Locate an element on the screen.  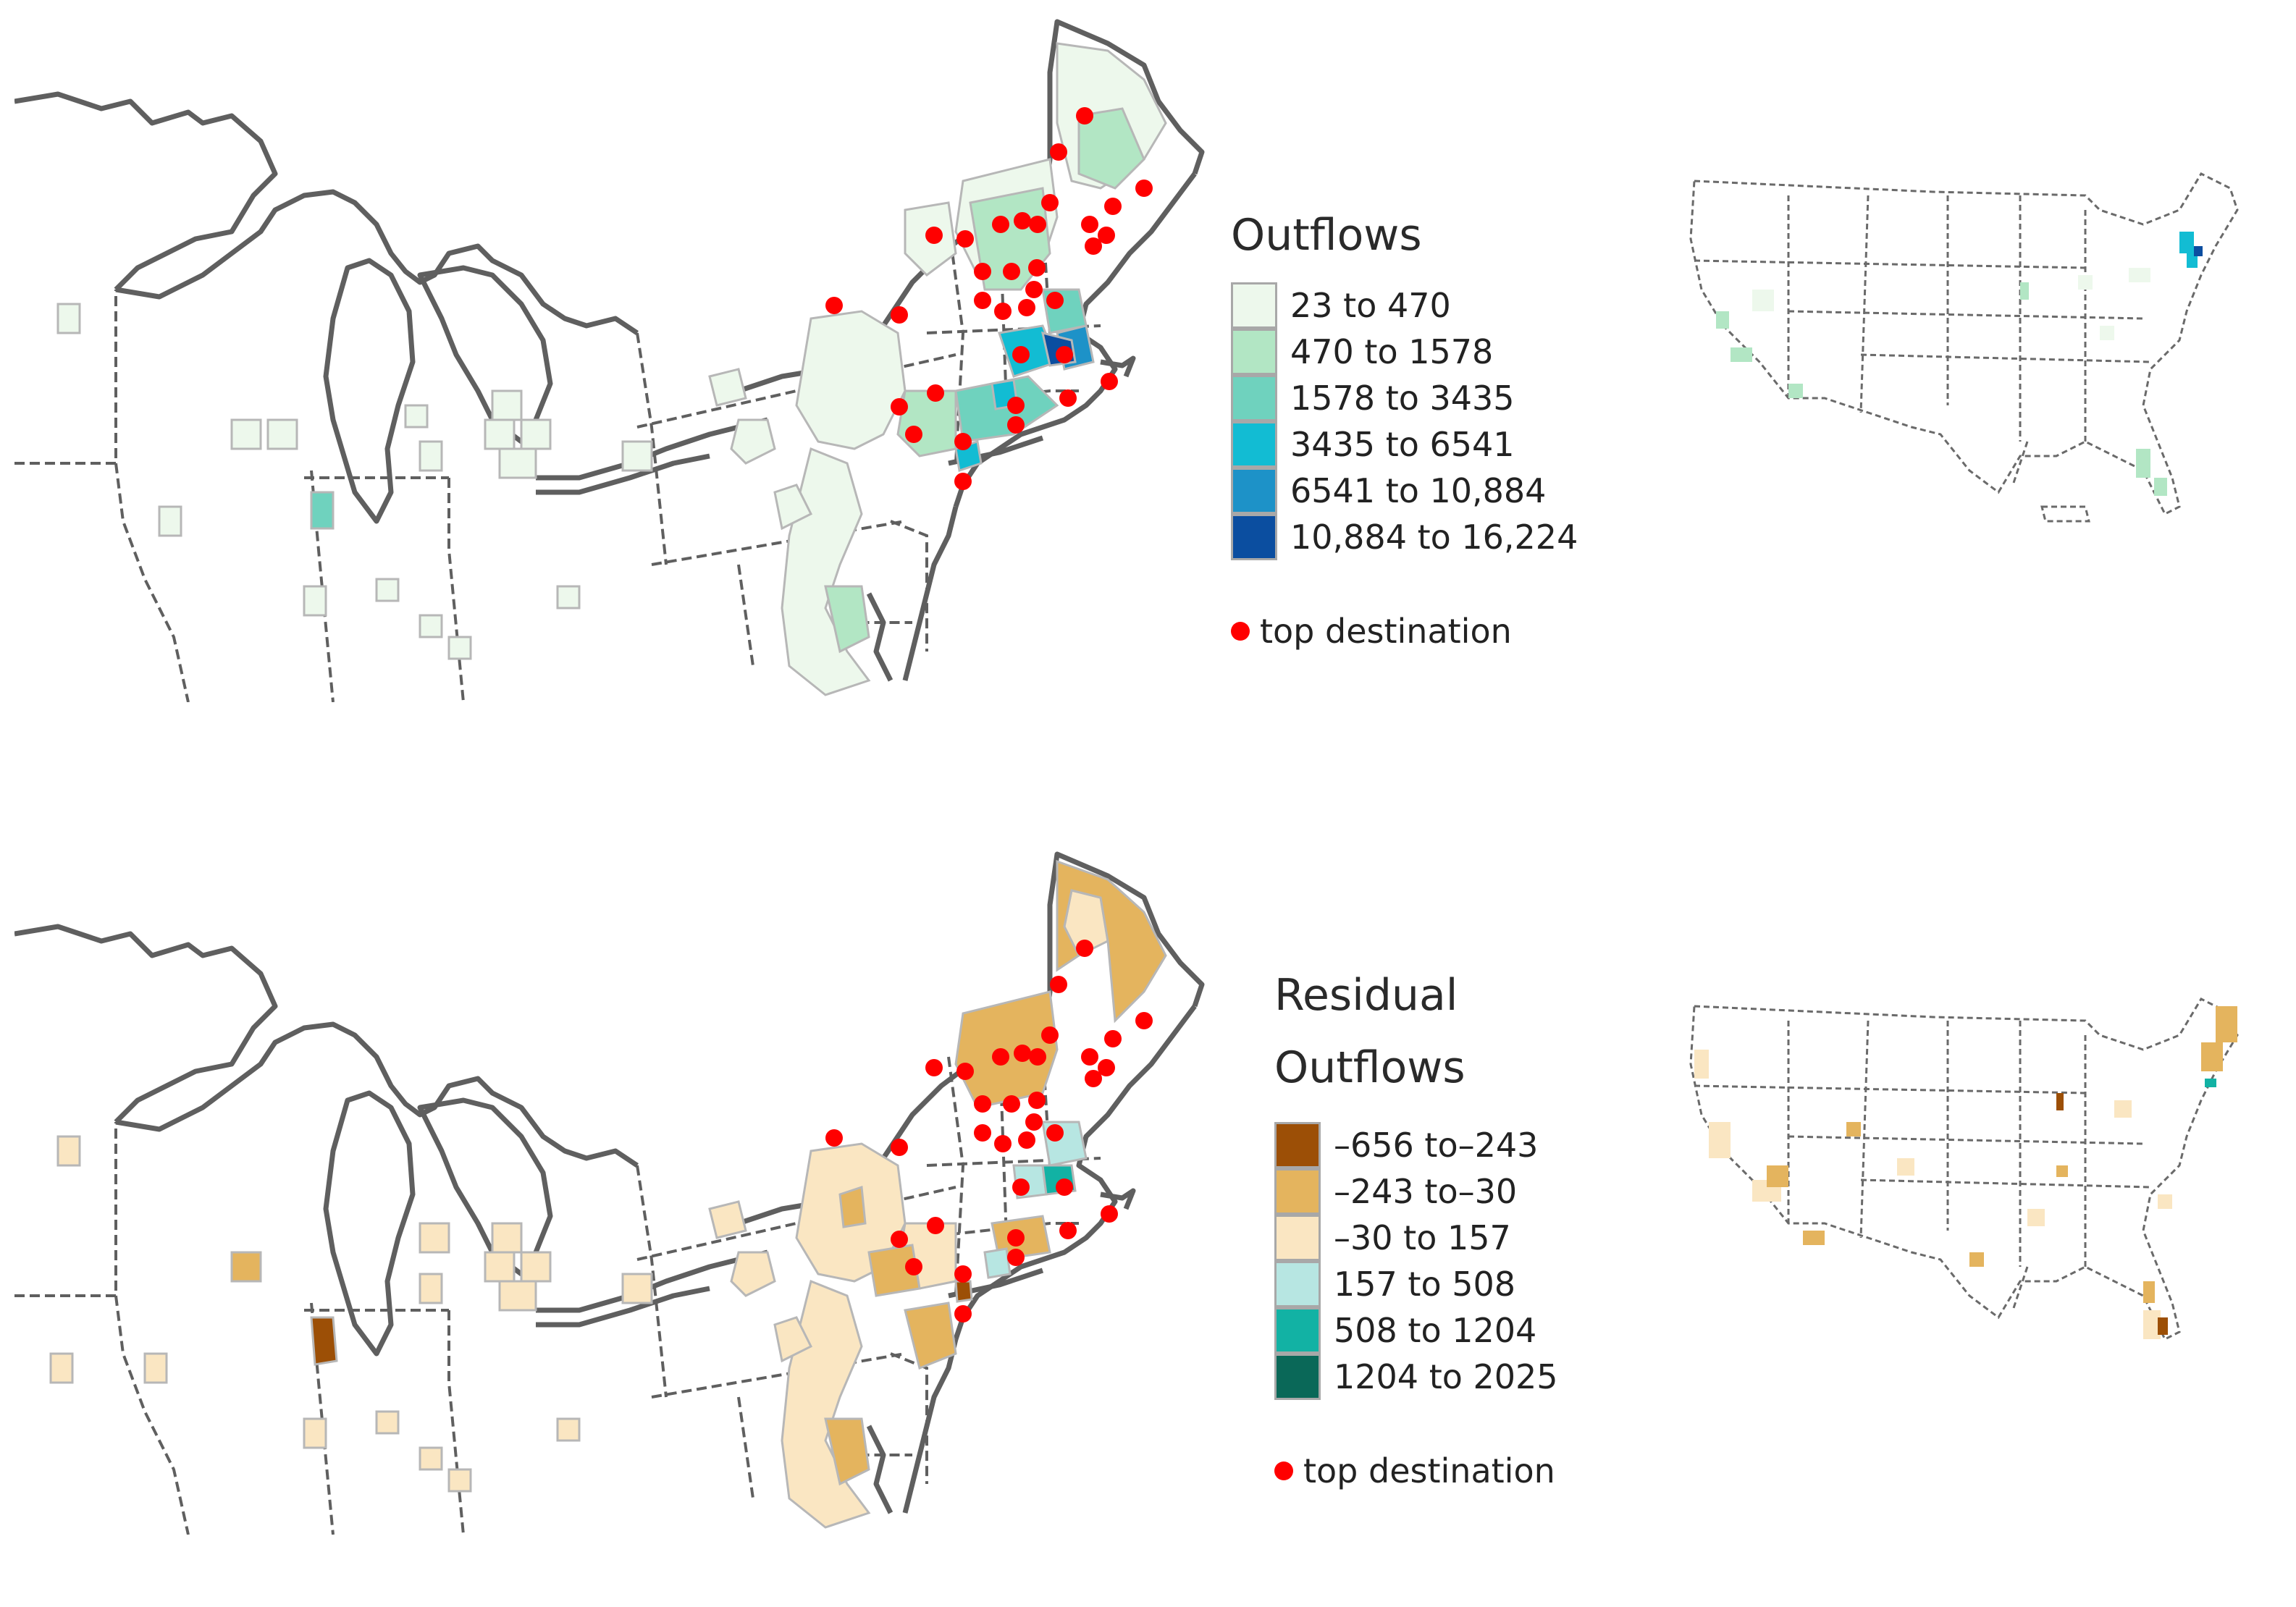
legend-label: 1204 to 2025 is located at coordinates (1446, 1377).